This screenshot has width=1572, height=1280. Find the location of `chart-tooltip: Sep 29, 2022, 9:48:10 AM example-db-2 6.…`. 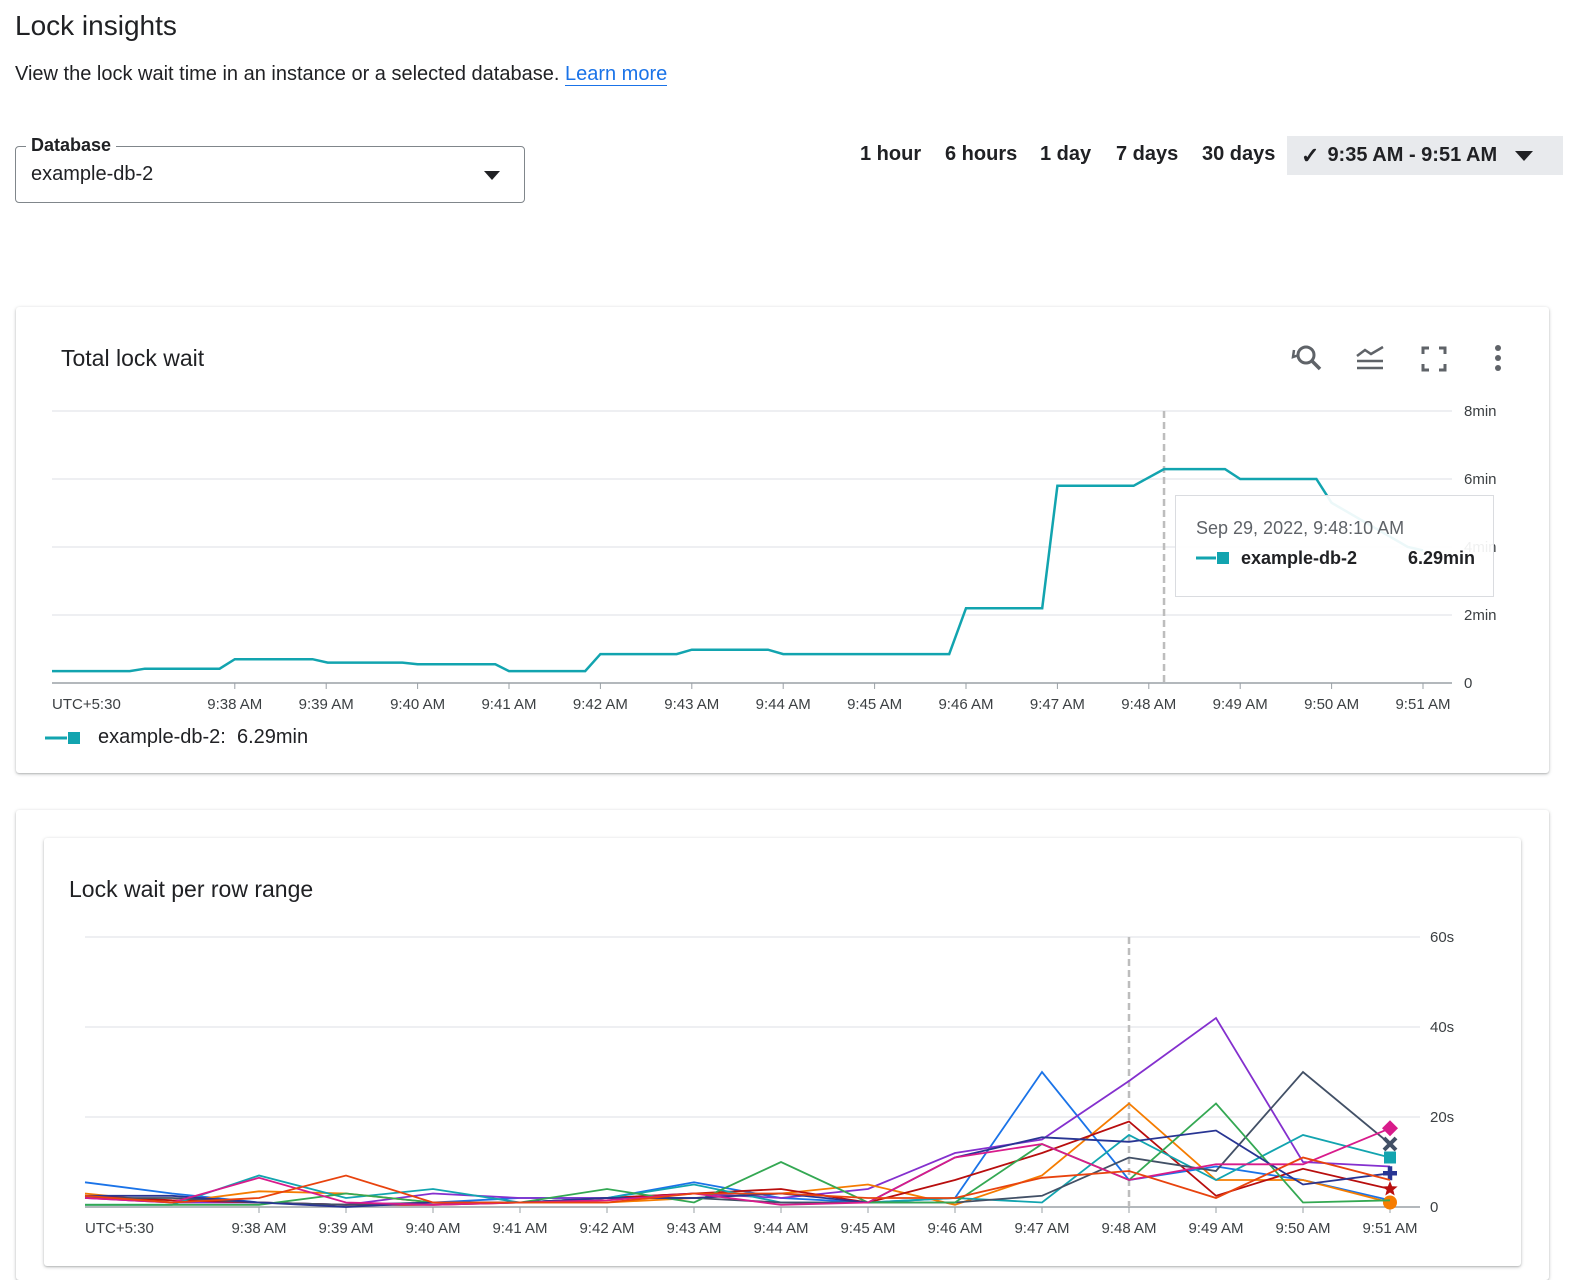

chart-tooltip: Sep 29, 2022, 9:48:10 AM example-db-2 6.… is located at coordinates (1334, 546).